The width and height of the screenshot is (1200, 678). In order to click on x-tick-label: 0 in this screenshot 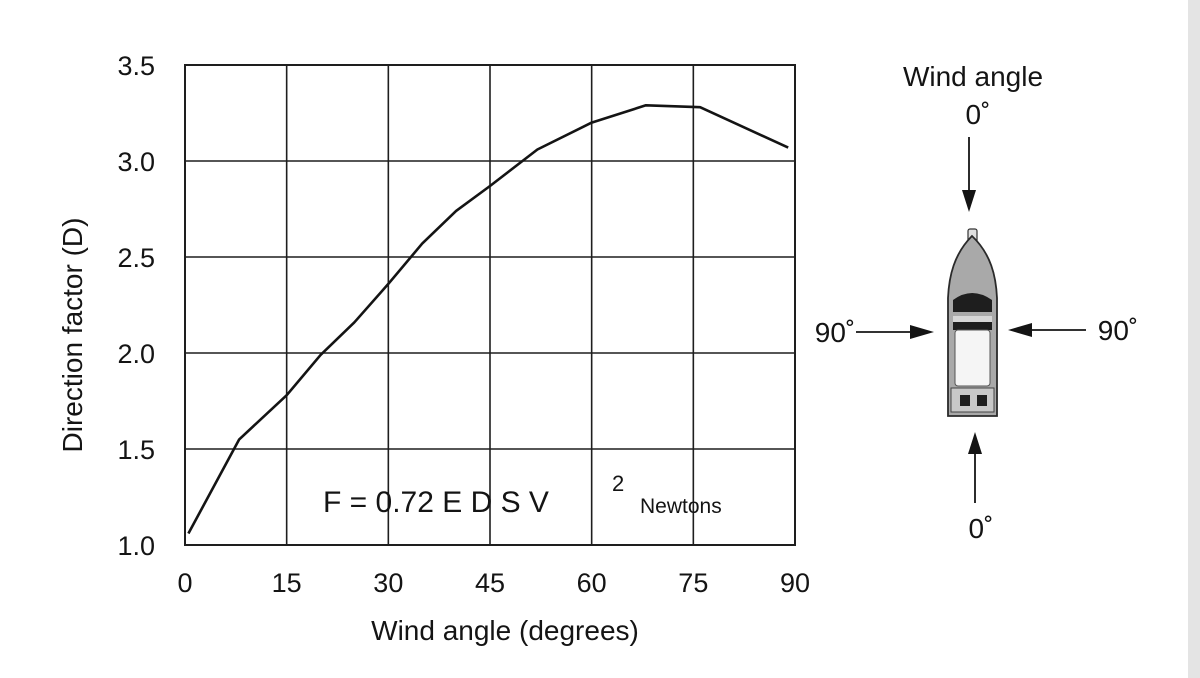, I will do `click(184, 583)`.